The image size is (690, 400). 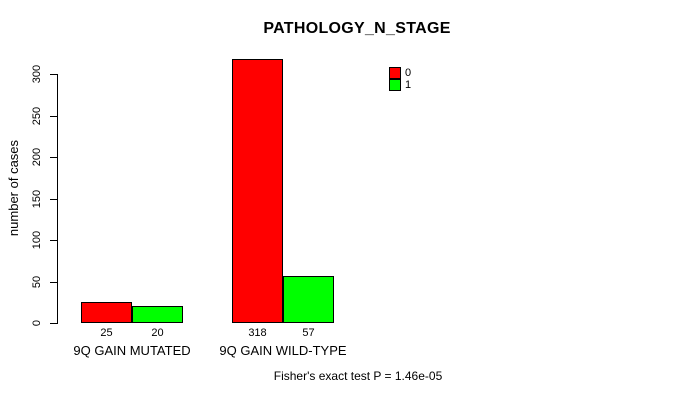 I want to click on y-tick-label: 50, so click(x=37, y=282).